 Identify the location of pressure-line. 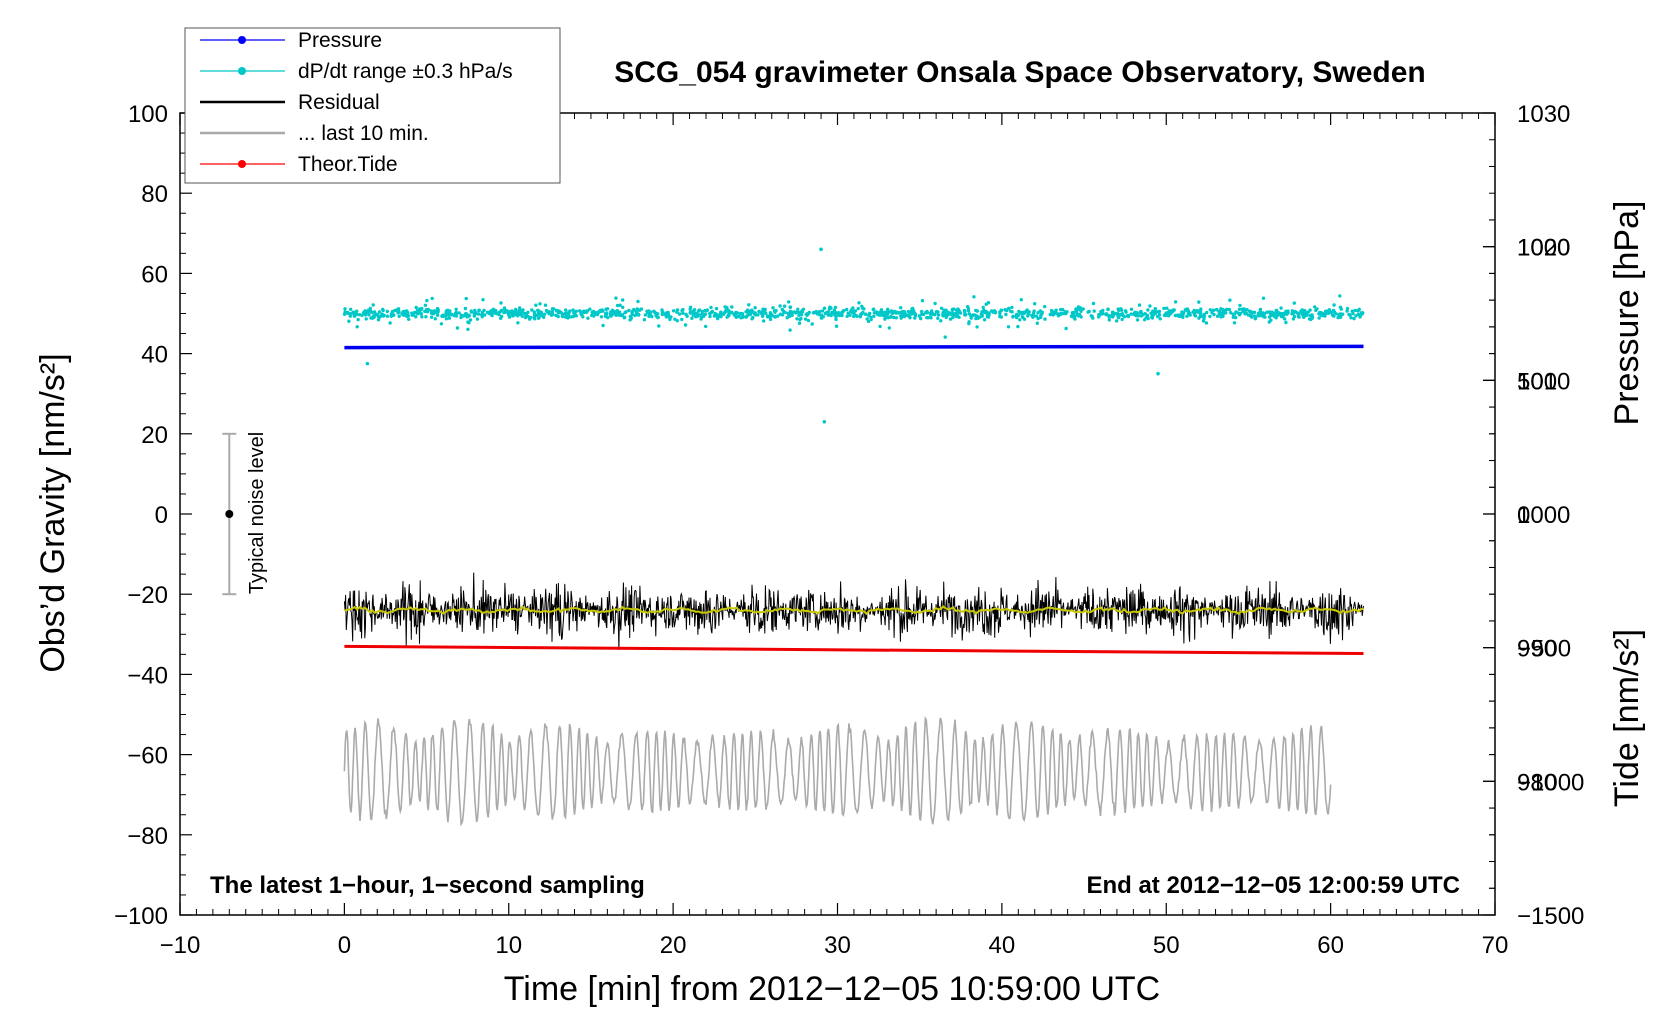
(854, 347).